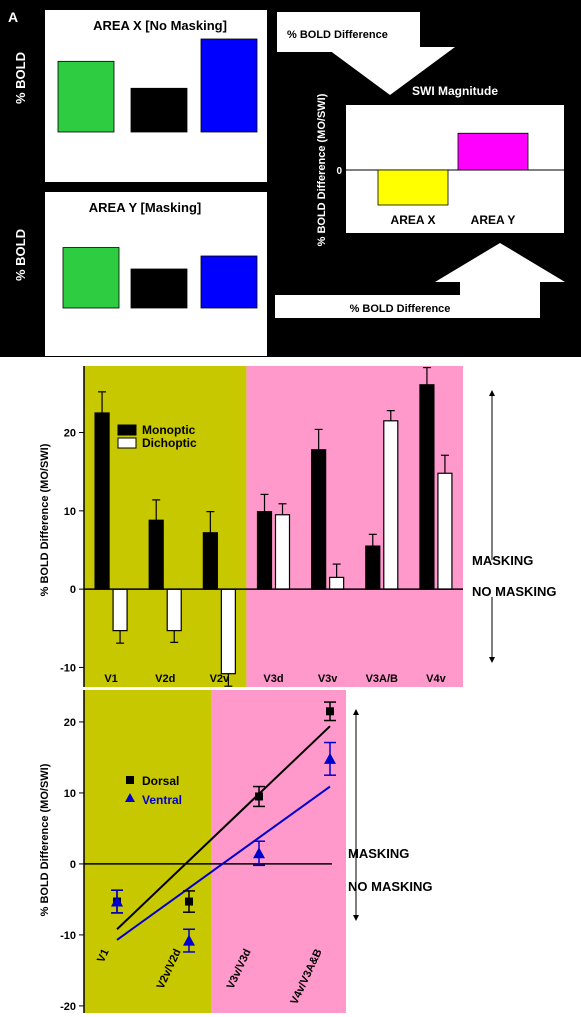 The image size is (581, 1017). I want to click on ax-bars-label-swi: SWI, so click(229, 151).